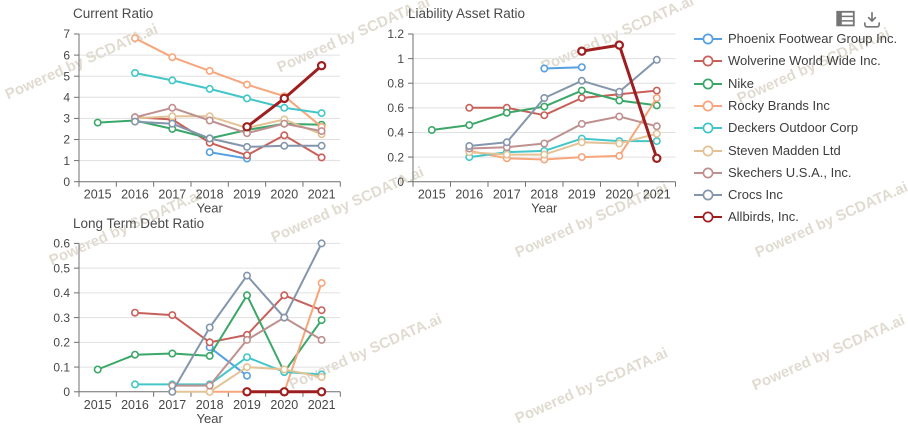  I want to click on y-tick-label: 3, so click(66, 119).